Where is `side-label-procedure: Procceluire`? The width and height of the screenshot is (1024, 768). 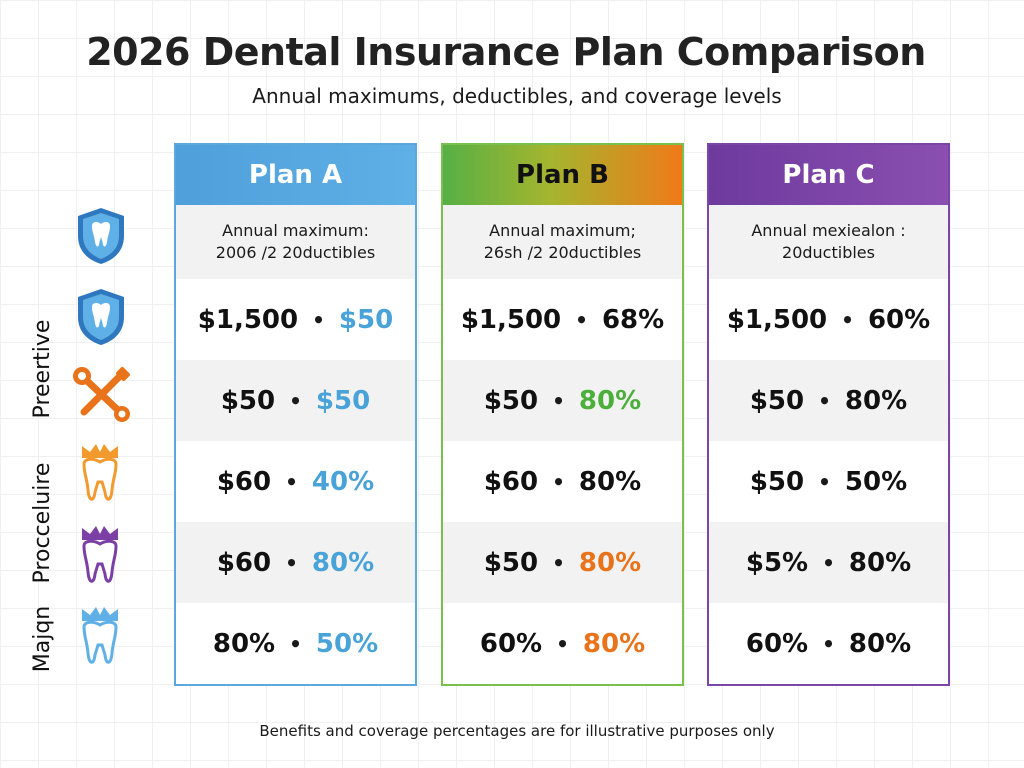 side-label-procedure: Procceluire is located at coordinates (42, 523).